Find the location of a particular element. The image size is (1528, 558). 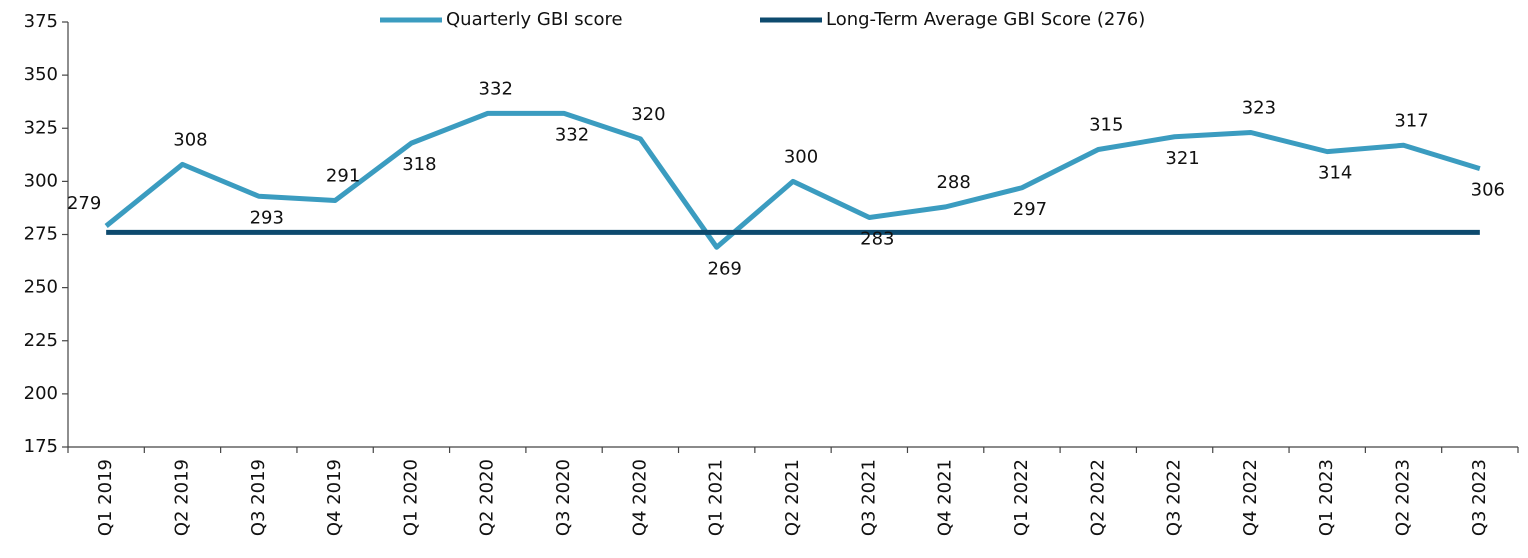

x-tick-label: Q3 2023 is located at coordinates (1479, 497).